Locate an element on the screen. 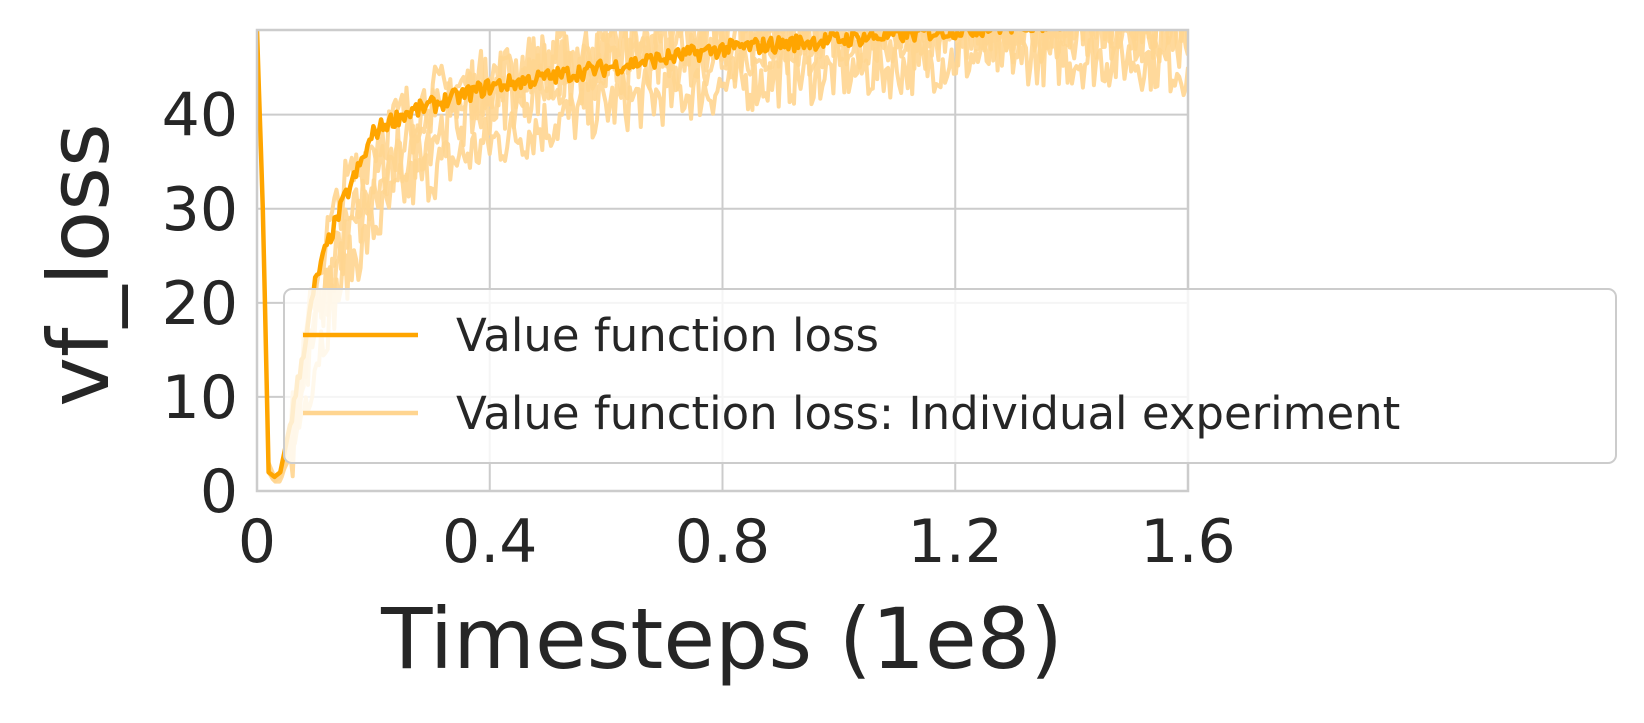  y-axis-ticks: 0 10 20 30 40 is located at coordinates (200, 304).